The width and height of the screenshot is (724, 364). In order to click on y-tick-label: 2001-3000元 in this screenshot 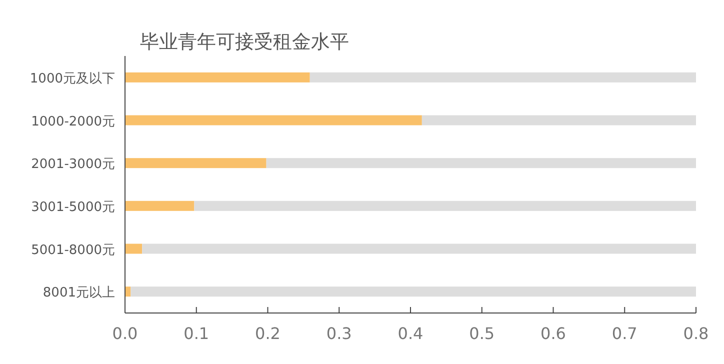, I will do `click(73, 164)`.